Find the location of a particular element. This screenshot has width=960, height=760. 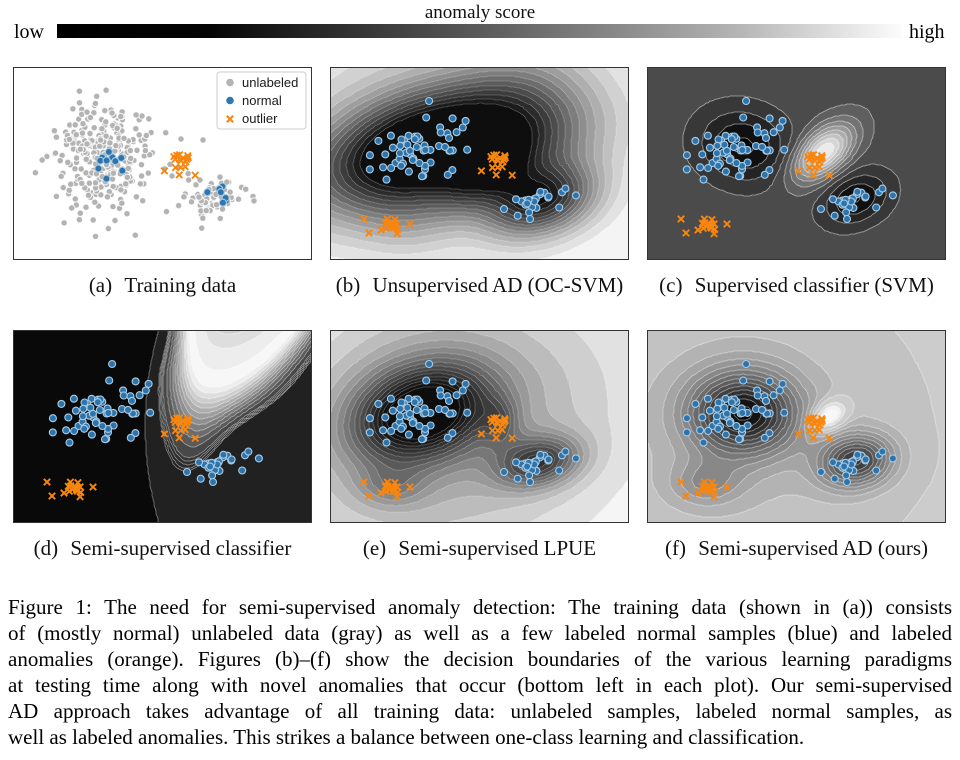

svg-text: normal is located at coordinates (262, 100).